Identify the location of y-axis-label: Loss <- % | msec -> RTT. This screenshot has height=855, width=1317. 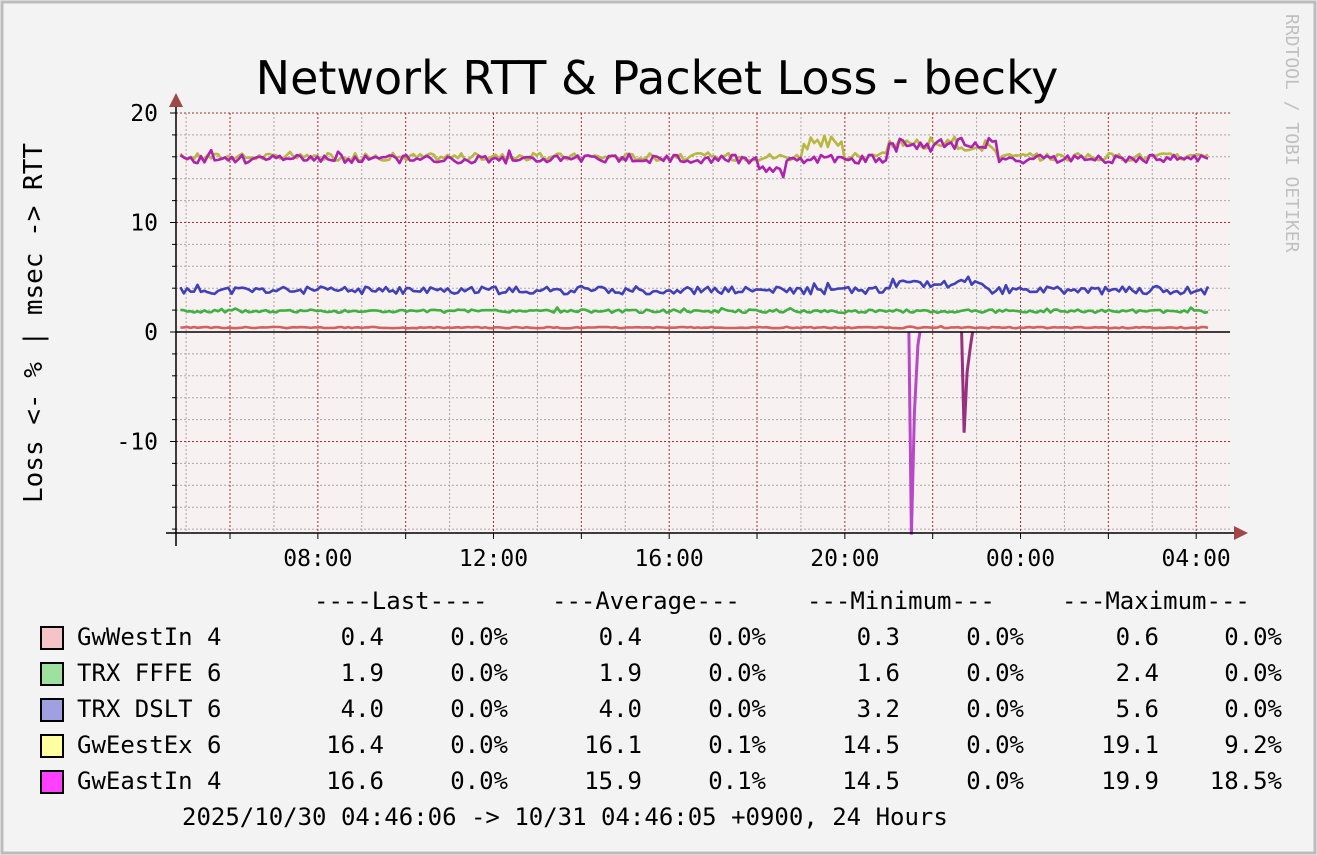
(34, 323).